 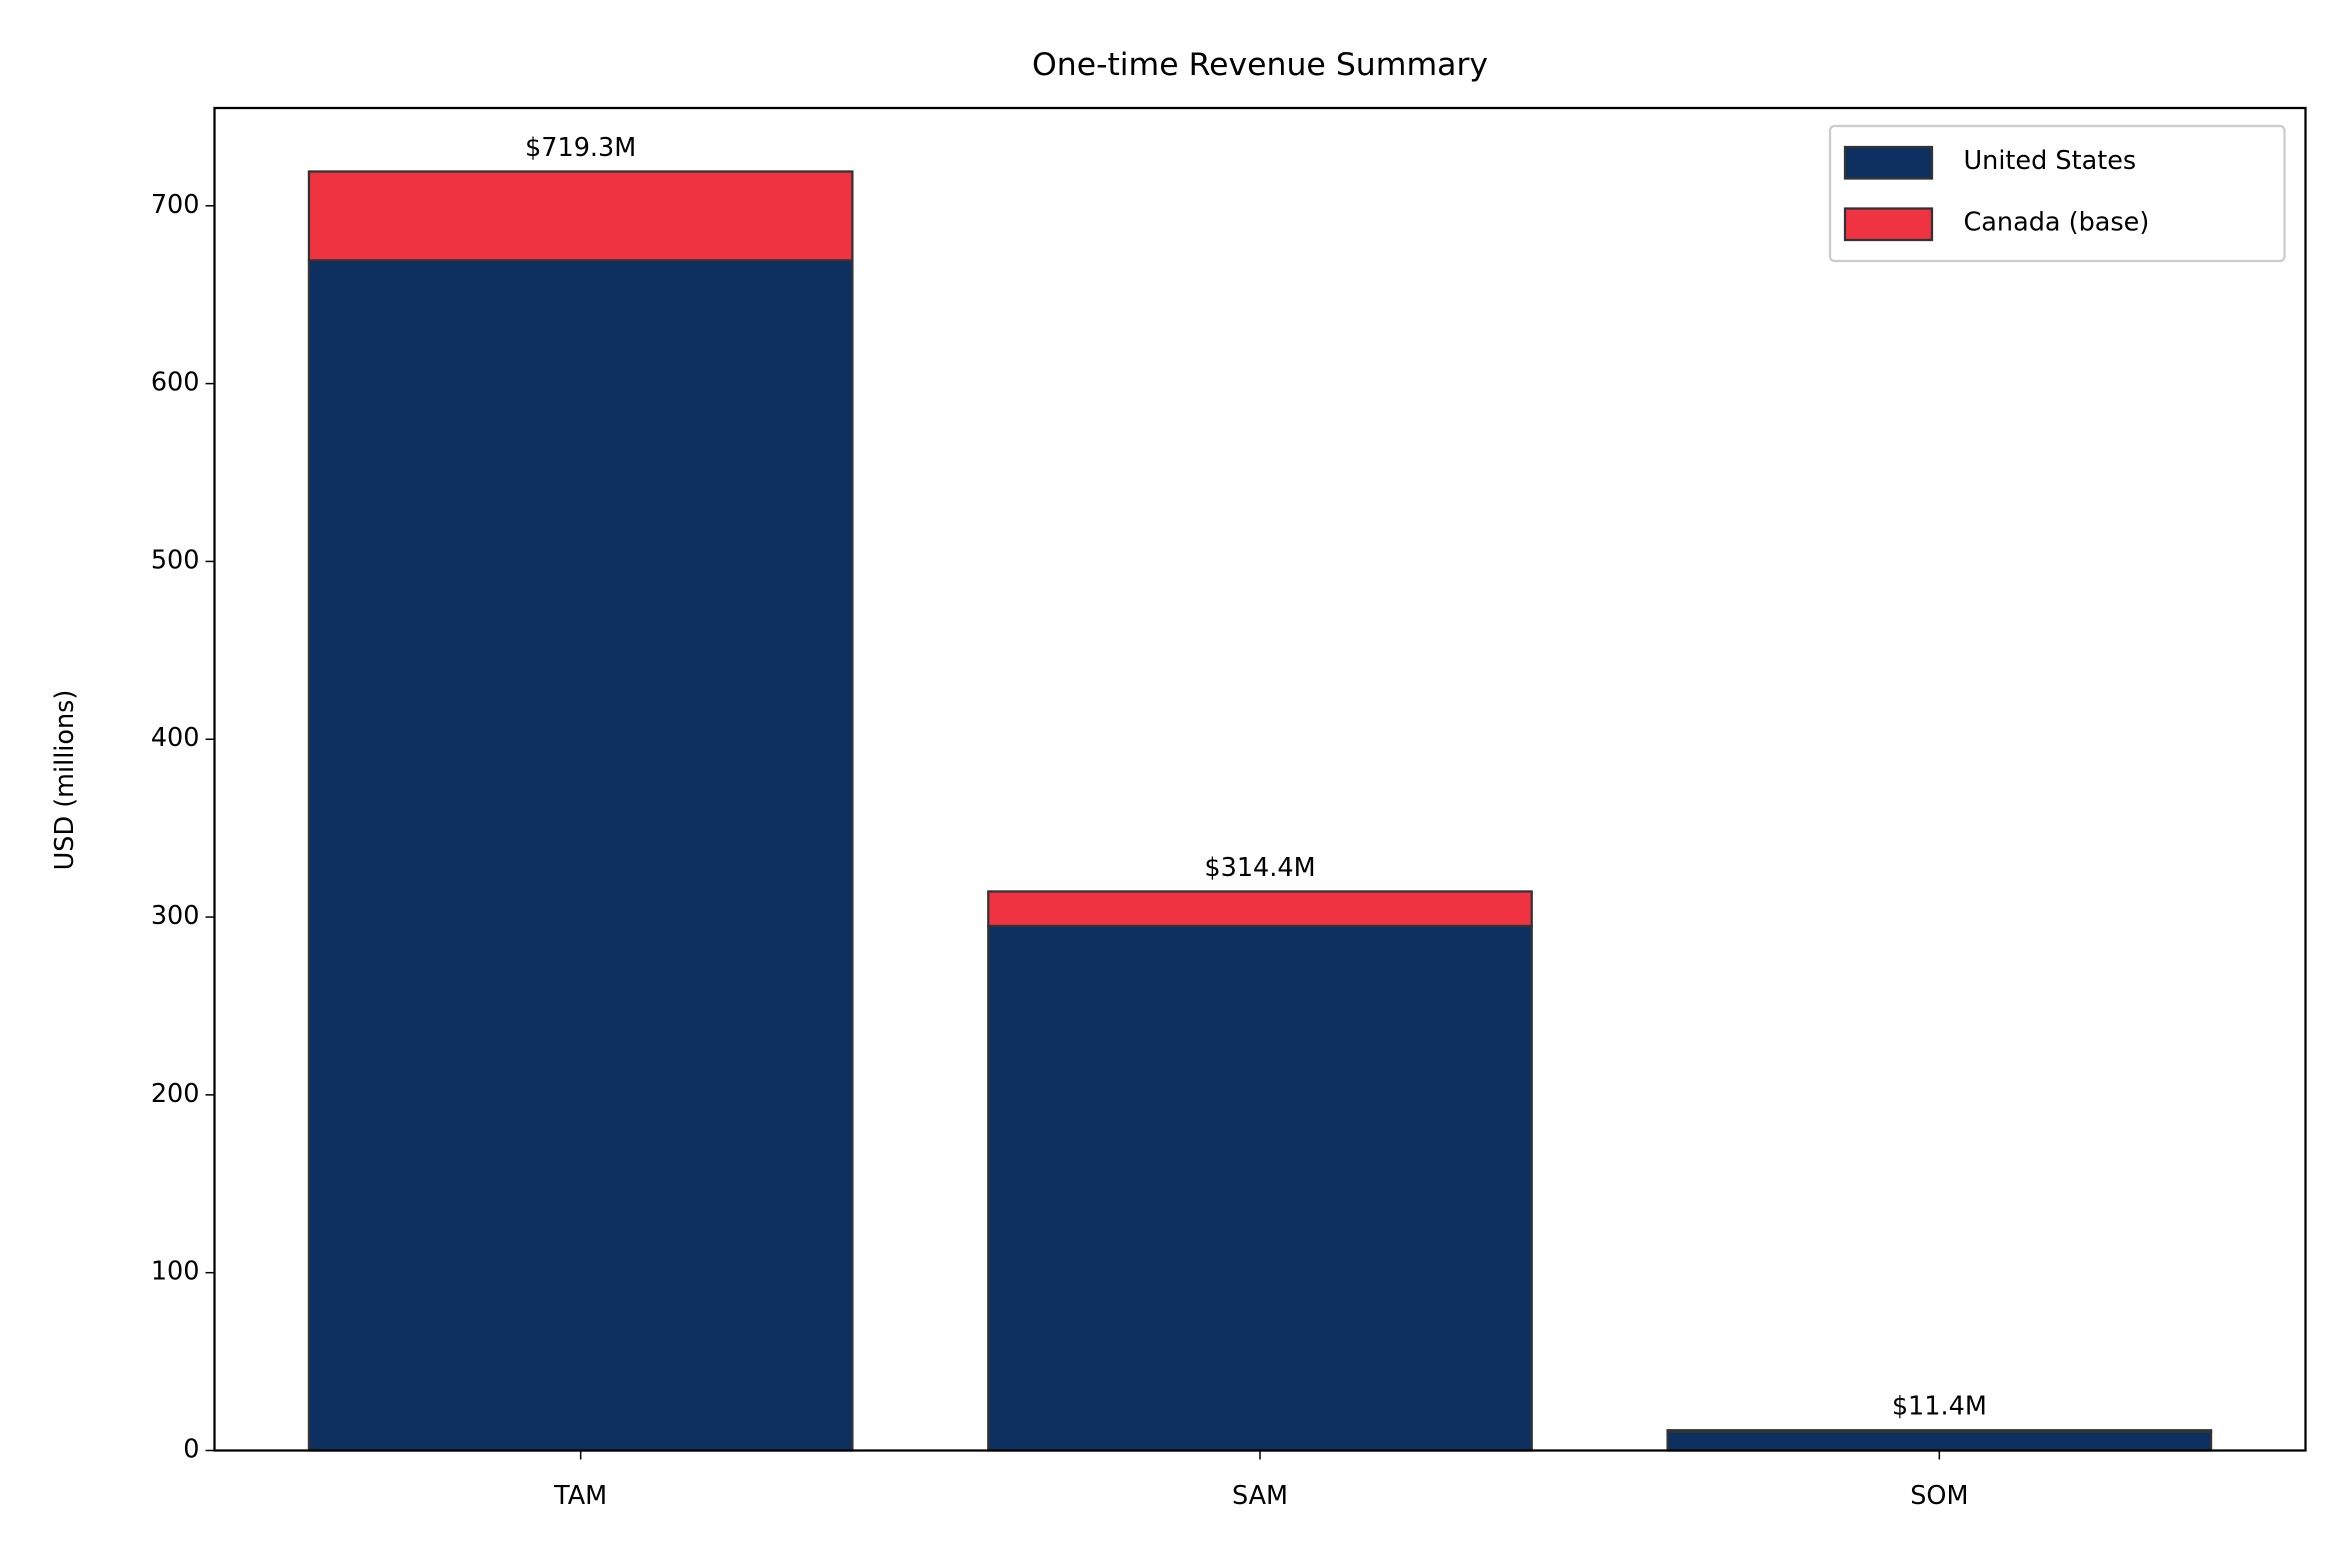 I want to click on y-tick-label: 300, so click(x=175, y=916).